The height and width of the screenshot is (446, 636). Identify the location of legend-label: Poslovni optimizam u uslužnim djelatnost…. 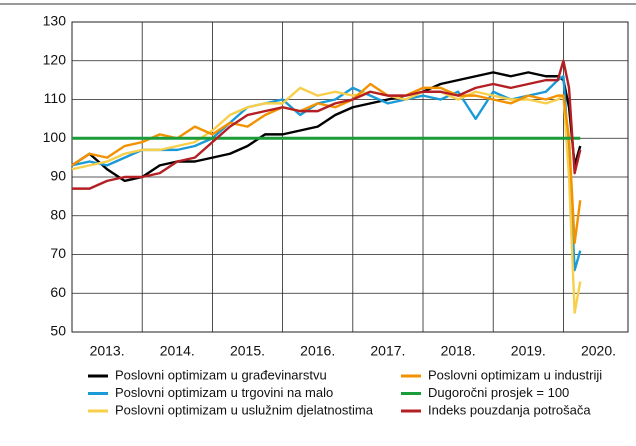
(244, 409).